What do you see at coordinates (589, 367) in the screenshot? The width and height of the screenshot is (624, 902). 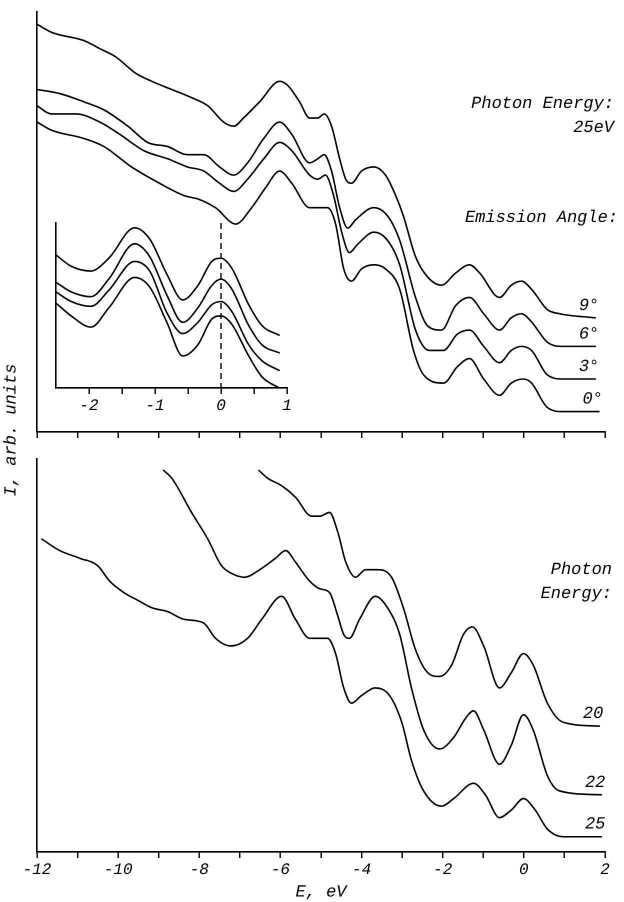 I see `series-label: 3°` at bounding box center [589, 367].